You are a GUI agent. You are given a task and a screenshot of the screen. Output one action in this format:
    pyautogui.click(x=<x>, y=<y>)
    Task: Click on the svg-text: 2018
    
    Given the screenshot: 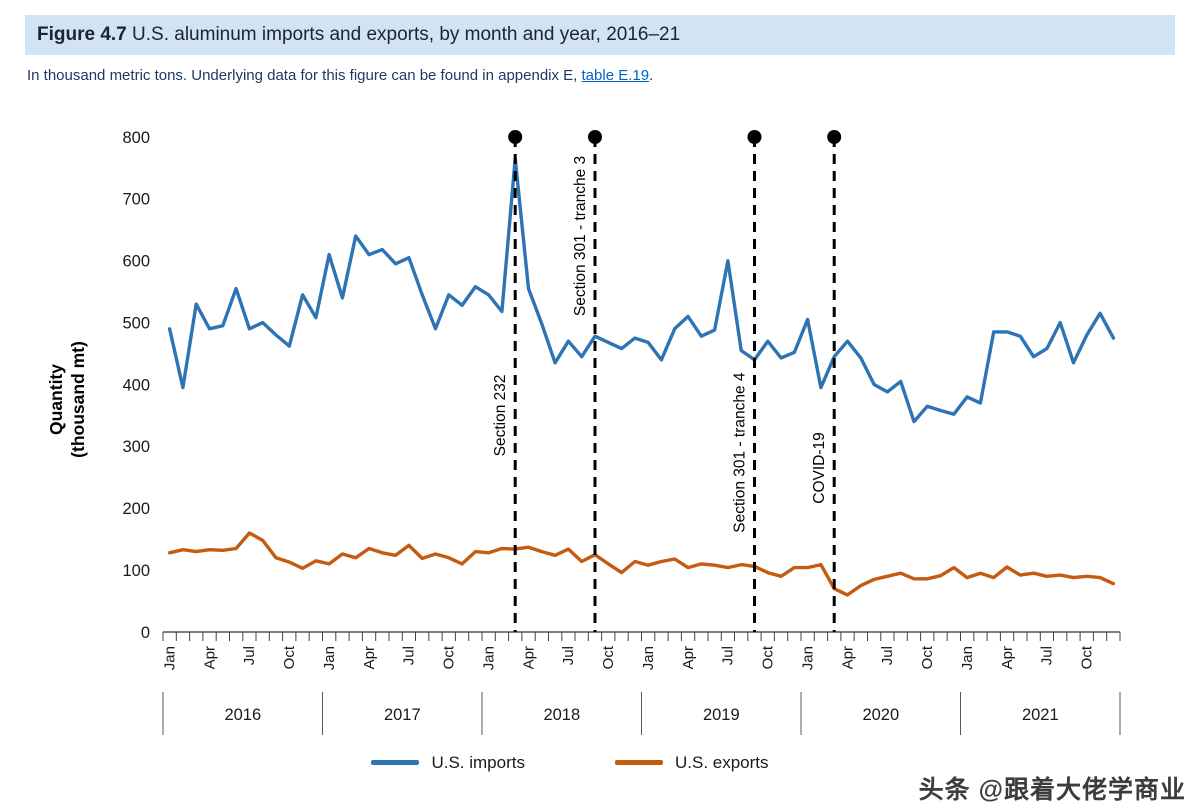 What is the action you would take?
    pyautogui.click(x=561, y=715)
    